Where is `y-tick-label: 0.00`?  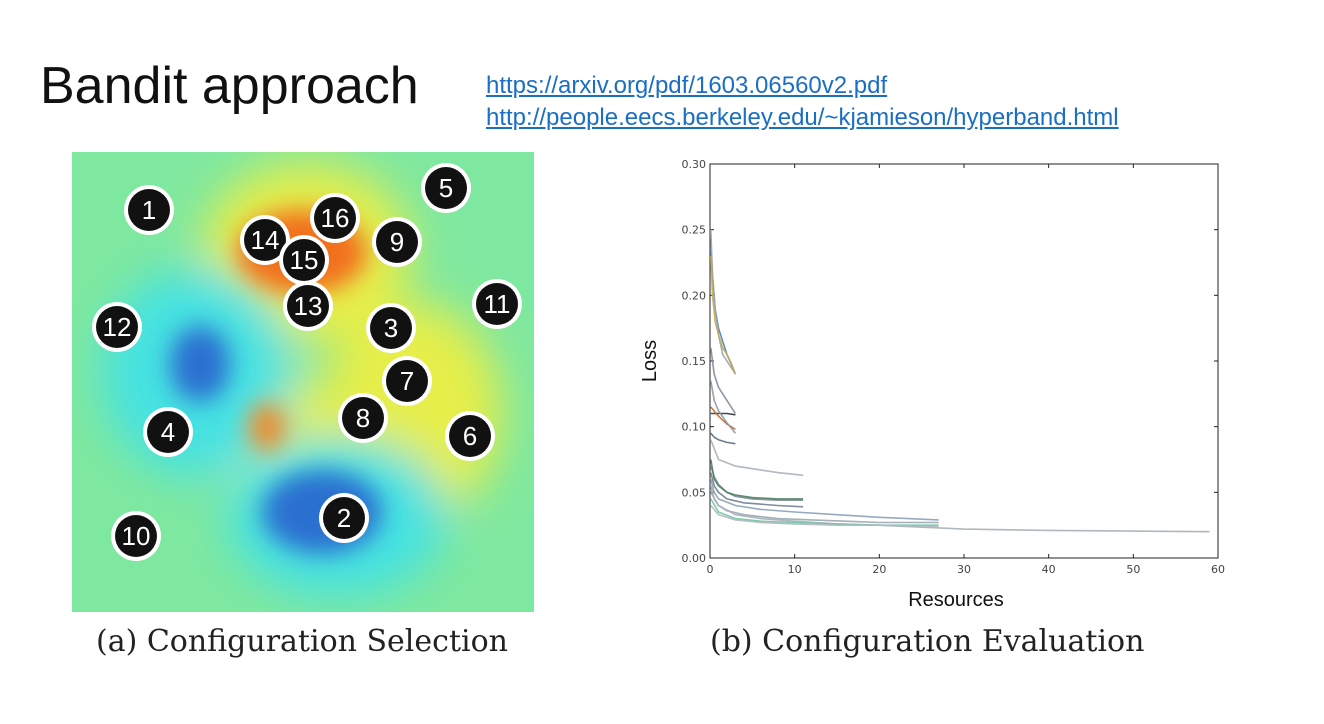 y-tick-label: 0.00 is located at coordinates (694, 558).